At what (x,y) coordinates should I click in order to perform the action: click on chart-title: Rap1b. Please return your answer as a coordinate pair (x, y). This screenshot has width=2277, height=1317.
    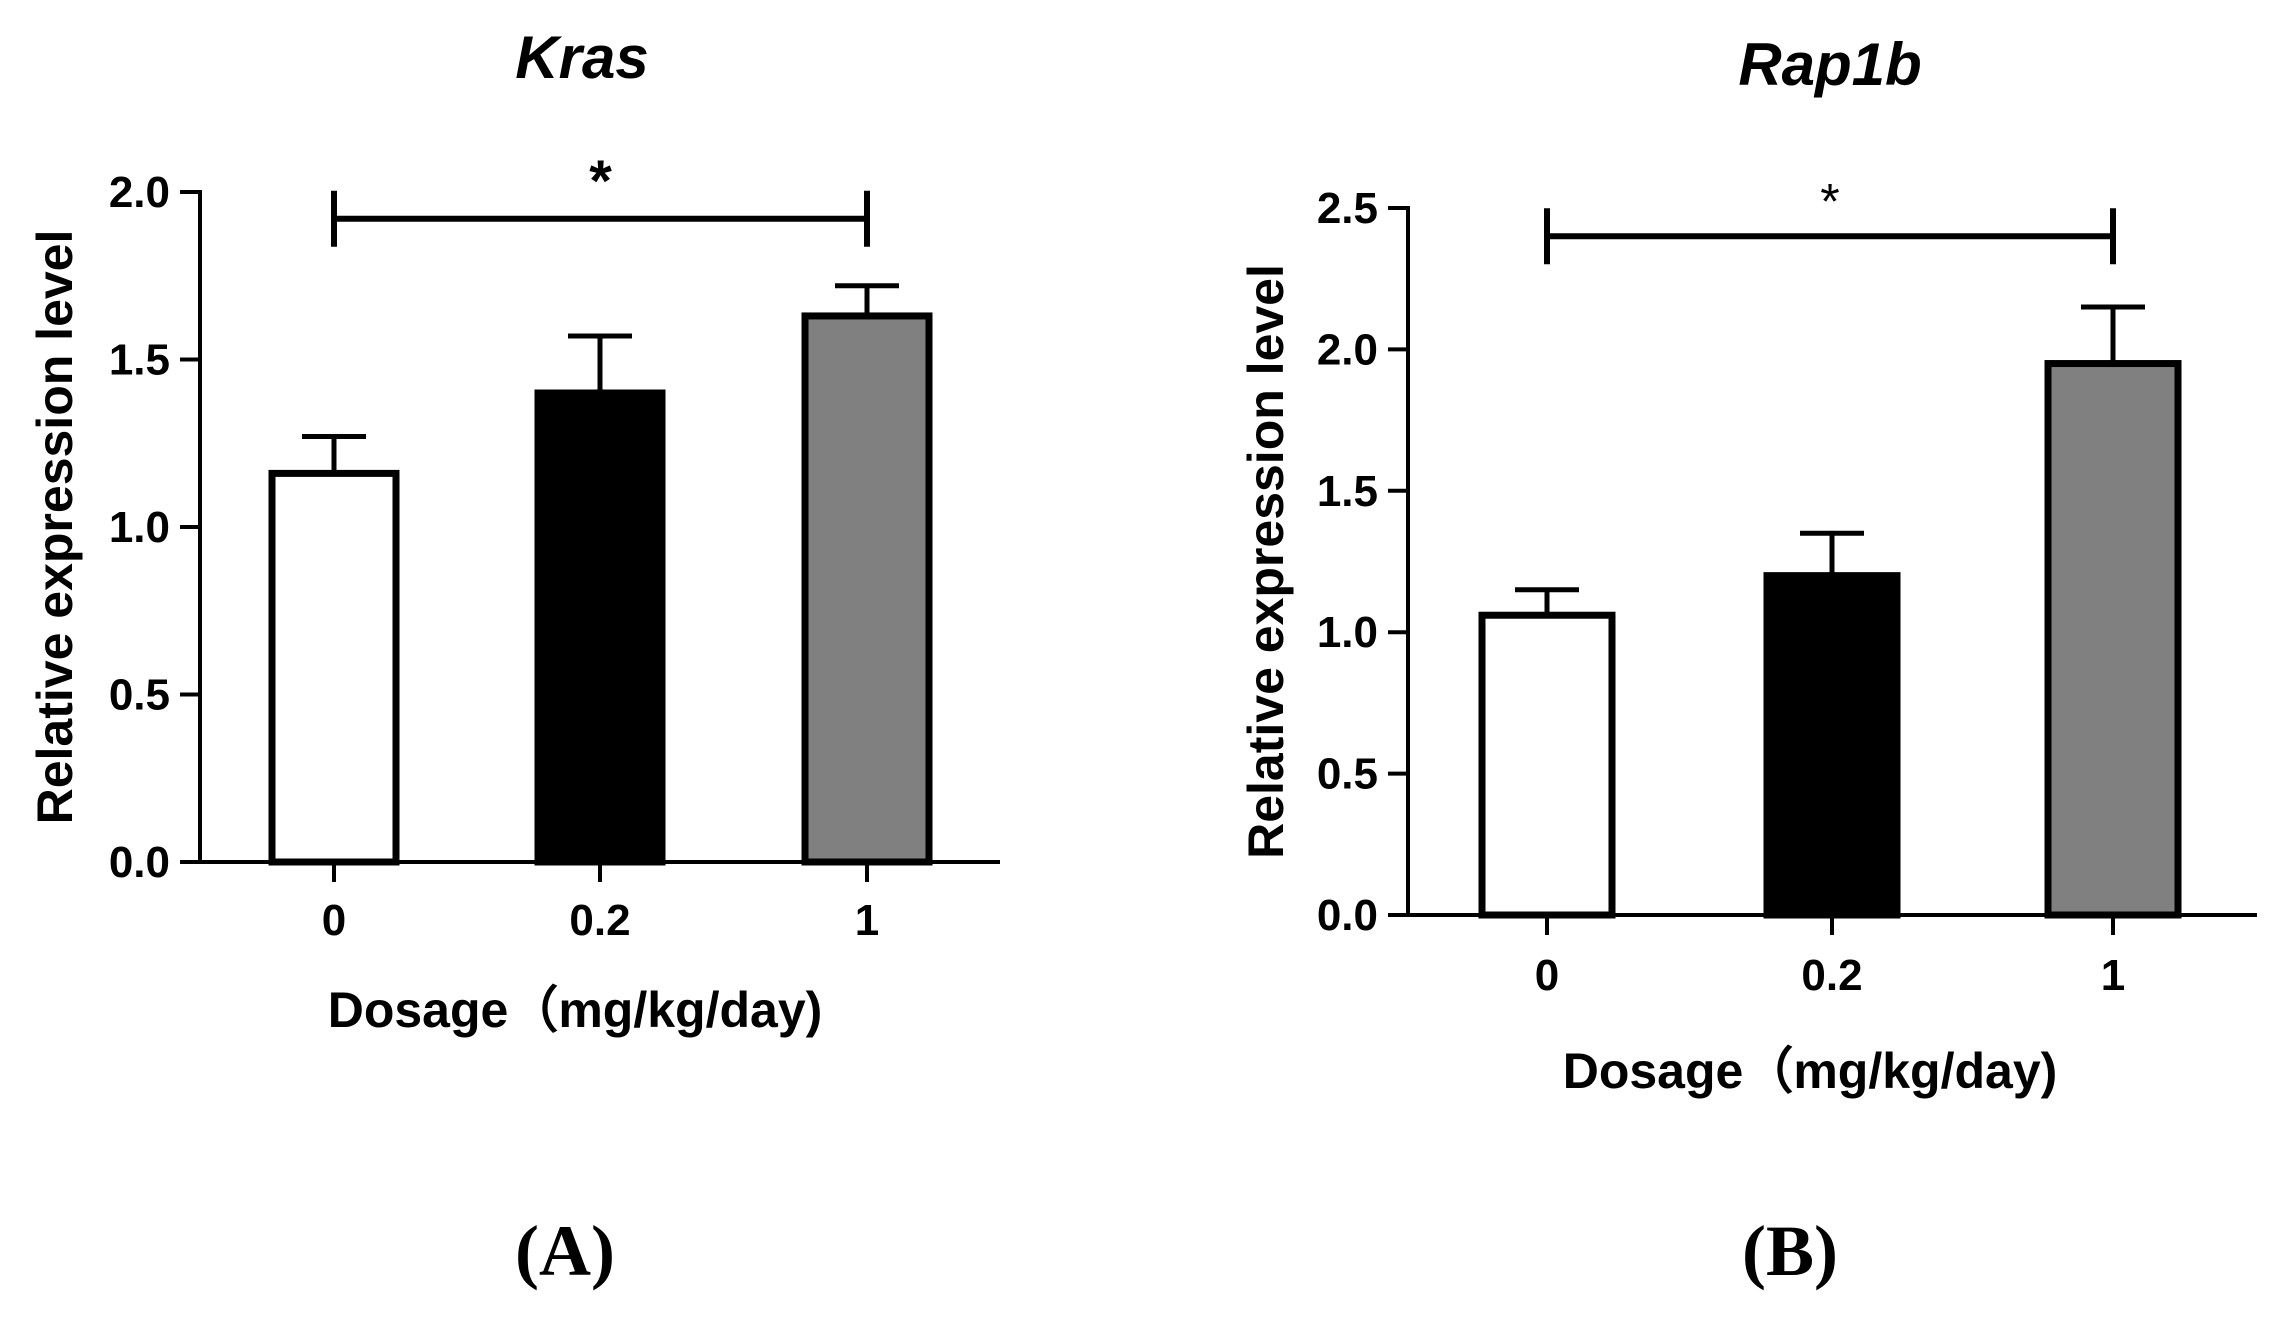
    Looking at the image, I should click on (1829, 64).